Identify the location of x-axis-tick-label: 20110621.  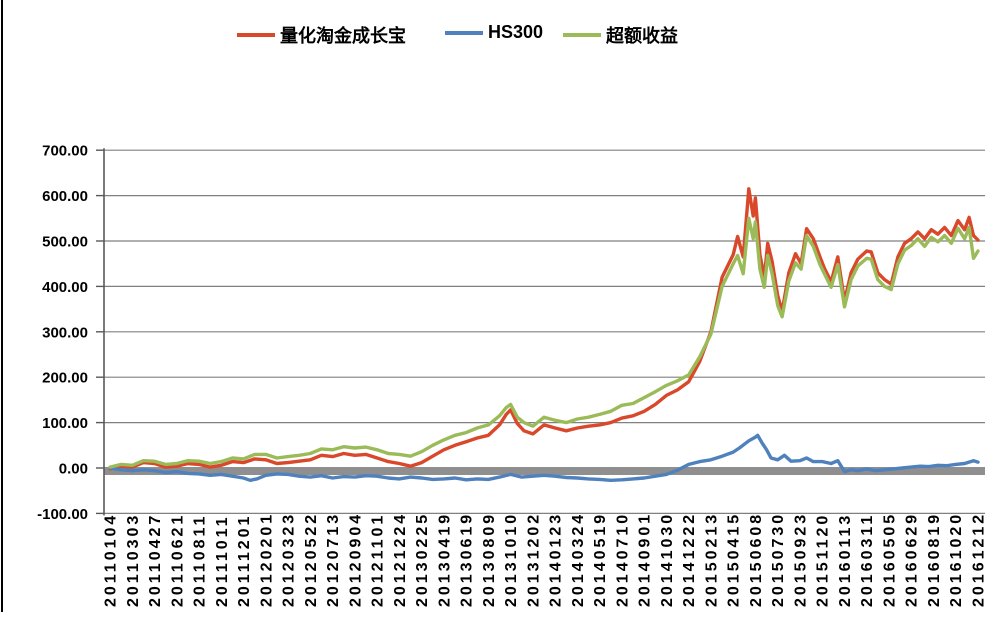
(177, 560).